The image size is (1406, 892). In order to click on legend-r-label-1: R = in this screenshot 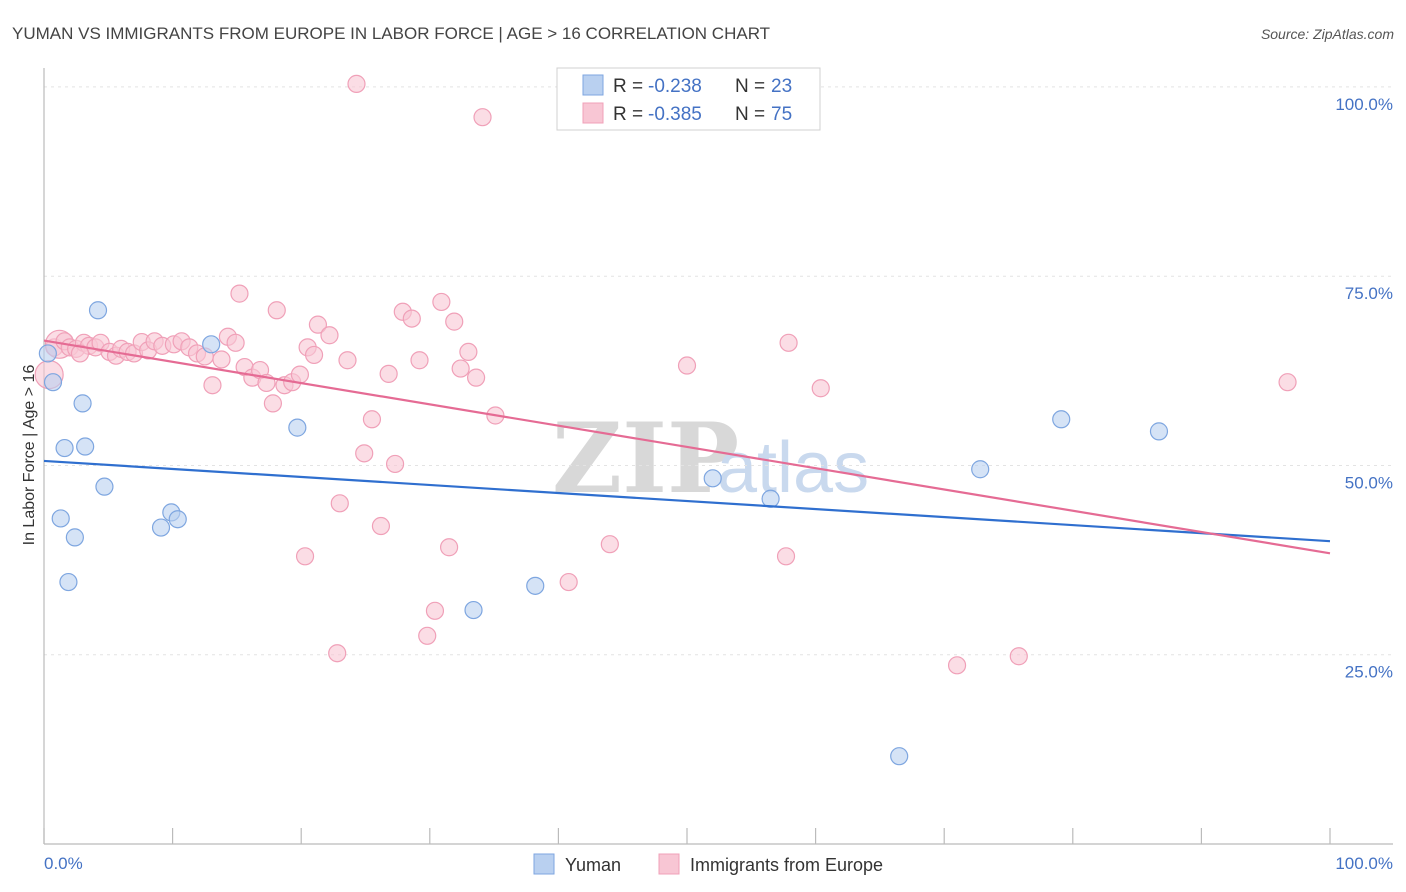, I will do `click(628, 86)`.